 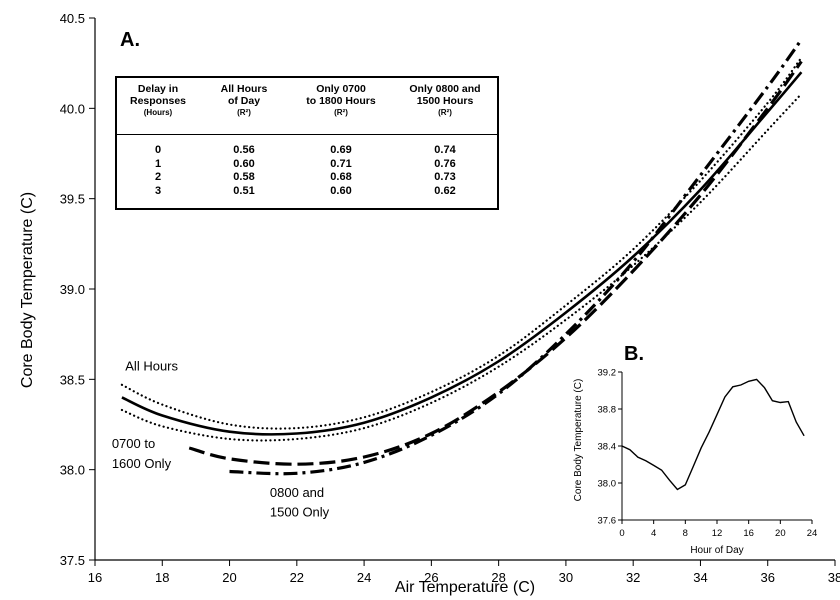 I want to click on x-tick-label: 32, so click(x=633, y=577).